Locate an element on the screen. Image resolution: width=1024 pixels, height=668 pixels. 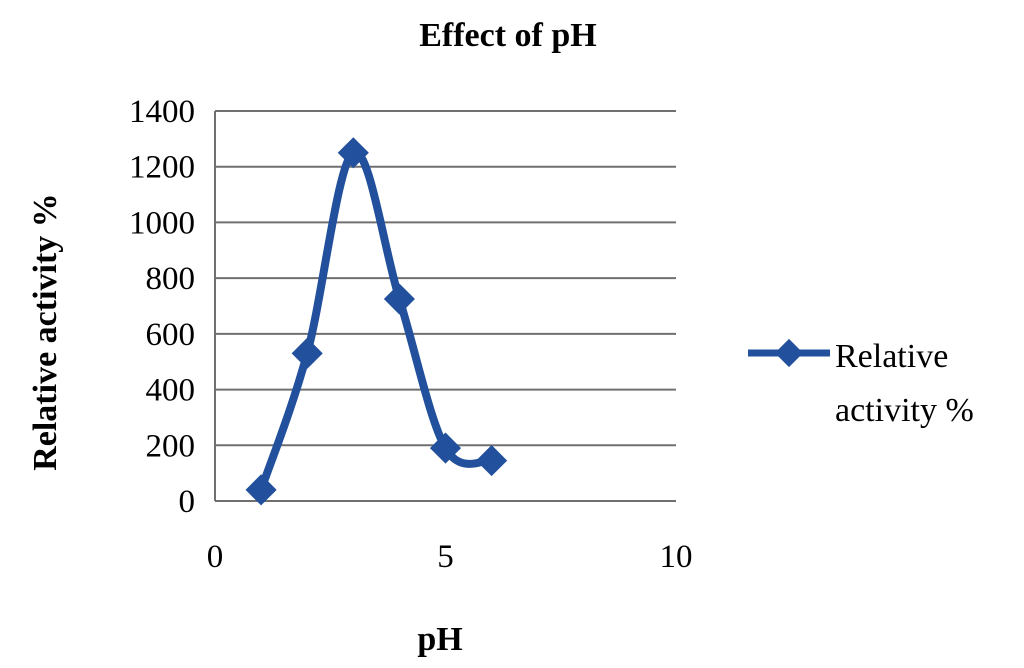
legend-label-line1: Relative is located at coordinates (891, 356).